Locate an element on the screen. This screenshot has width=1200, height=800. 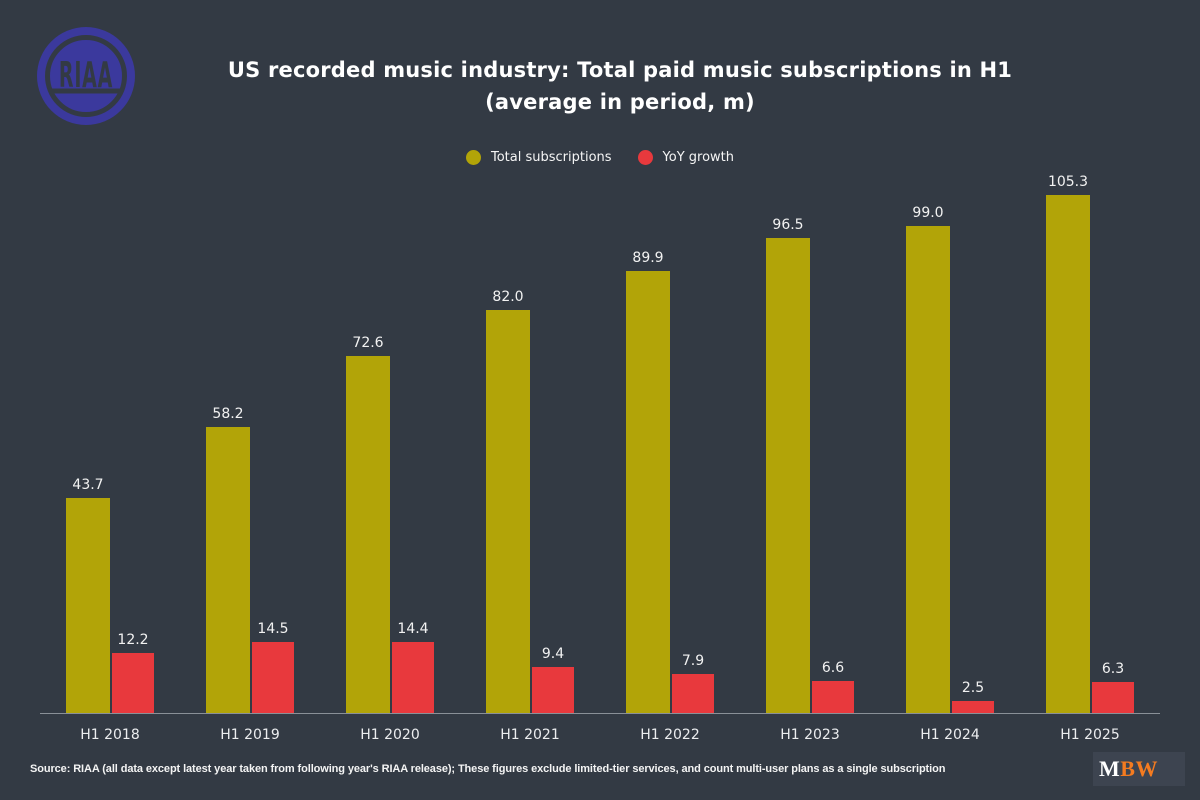
bar-value-label: 72.6 is located at coordinates (368, 342).